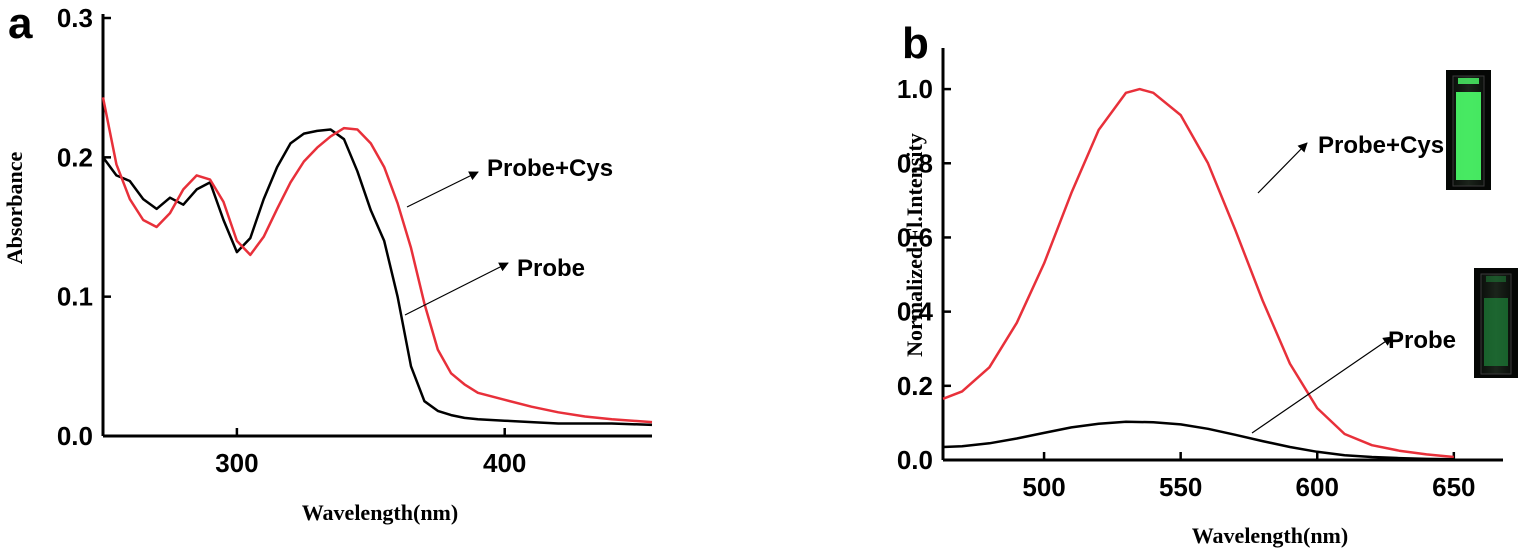 Image resolution: width=1540 pixels, height=553 pixels. What do you see at coordinates (1322, 385) in the screenshot?
I see `annotation-arrow-probe-b` at bounding box center [1322, 385].